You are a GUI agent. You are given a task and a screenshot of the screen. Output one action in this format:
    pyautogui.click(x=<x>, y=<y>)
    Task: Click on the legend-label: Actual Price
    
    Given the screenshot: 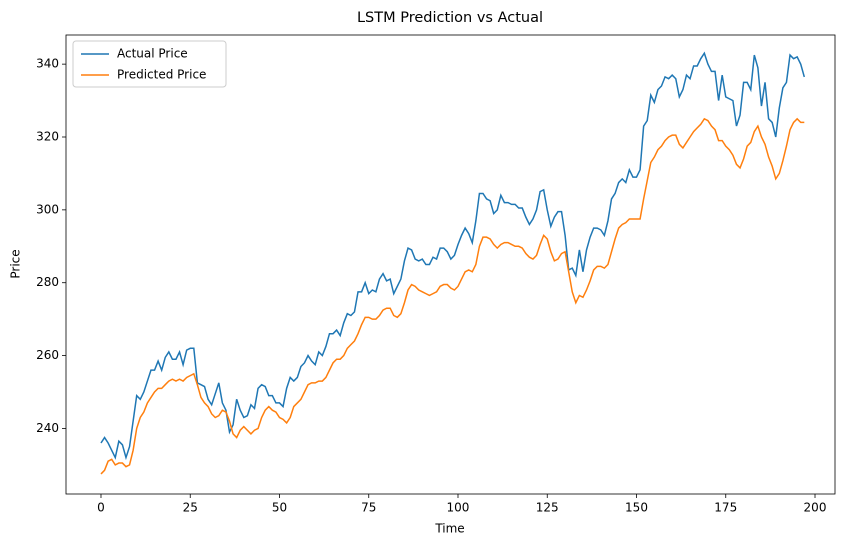 What is the action you would take?
    pyautogui.click(x=152, y=54)
    